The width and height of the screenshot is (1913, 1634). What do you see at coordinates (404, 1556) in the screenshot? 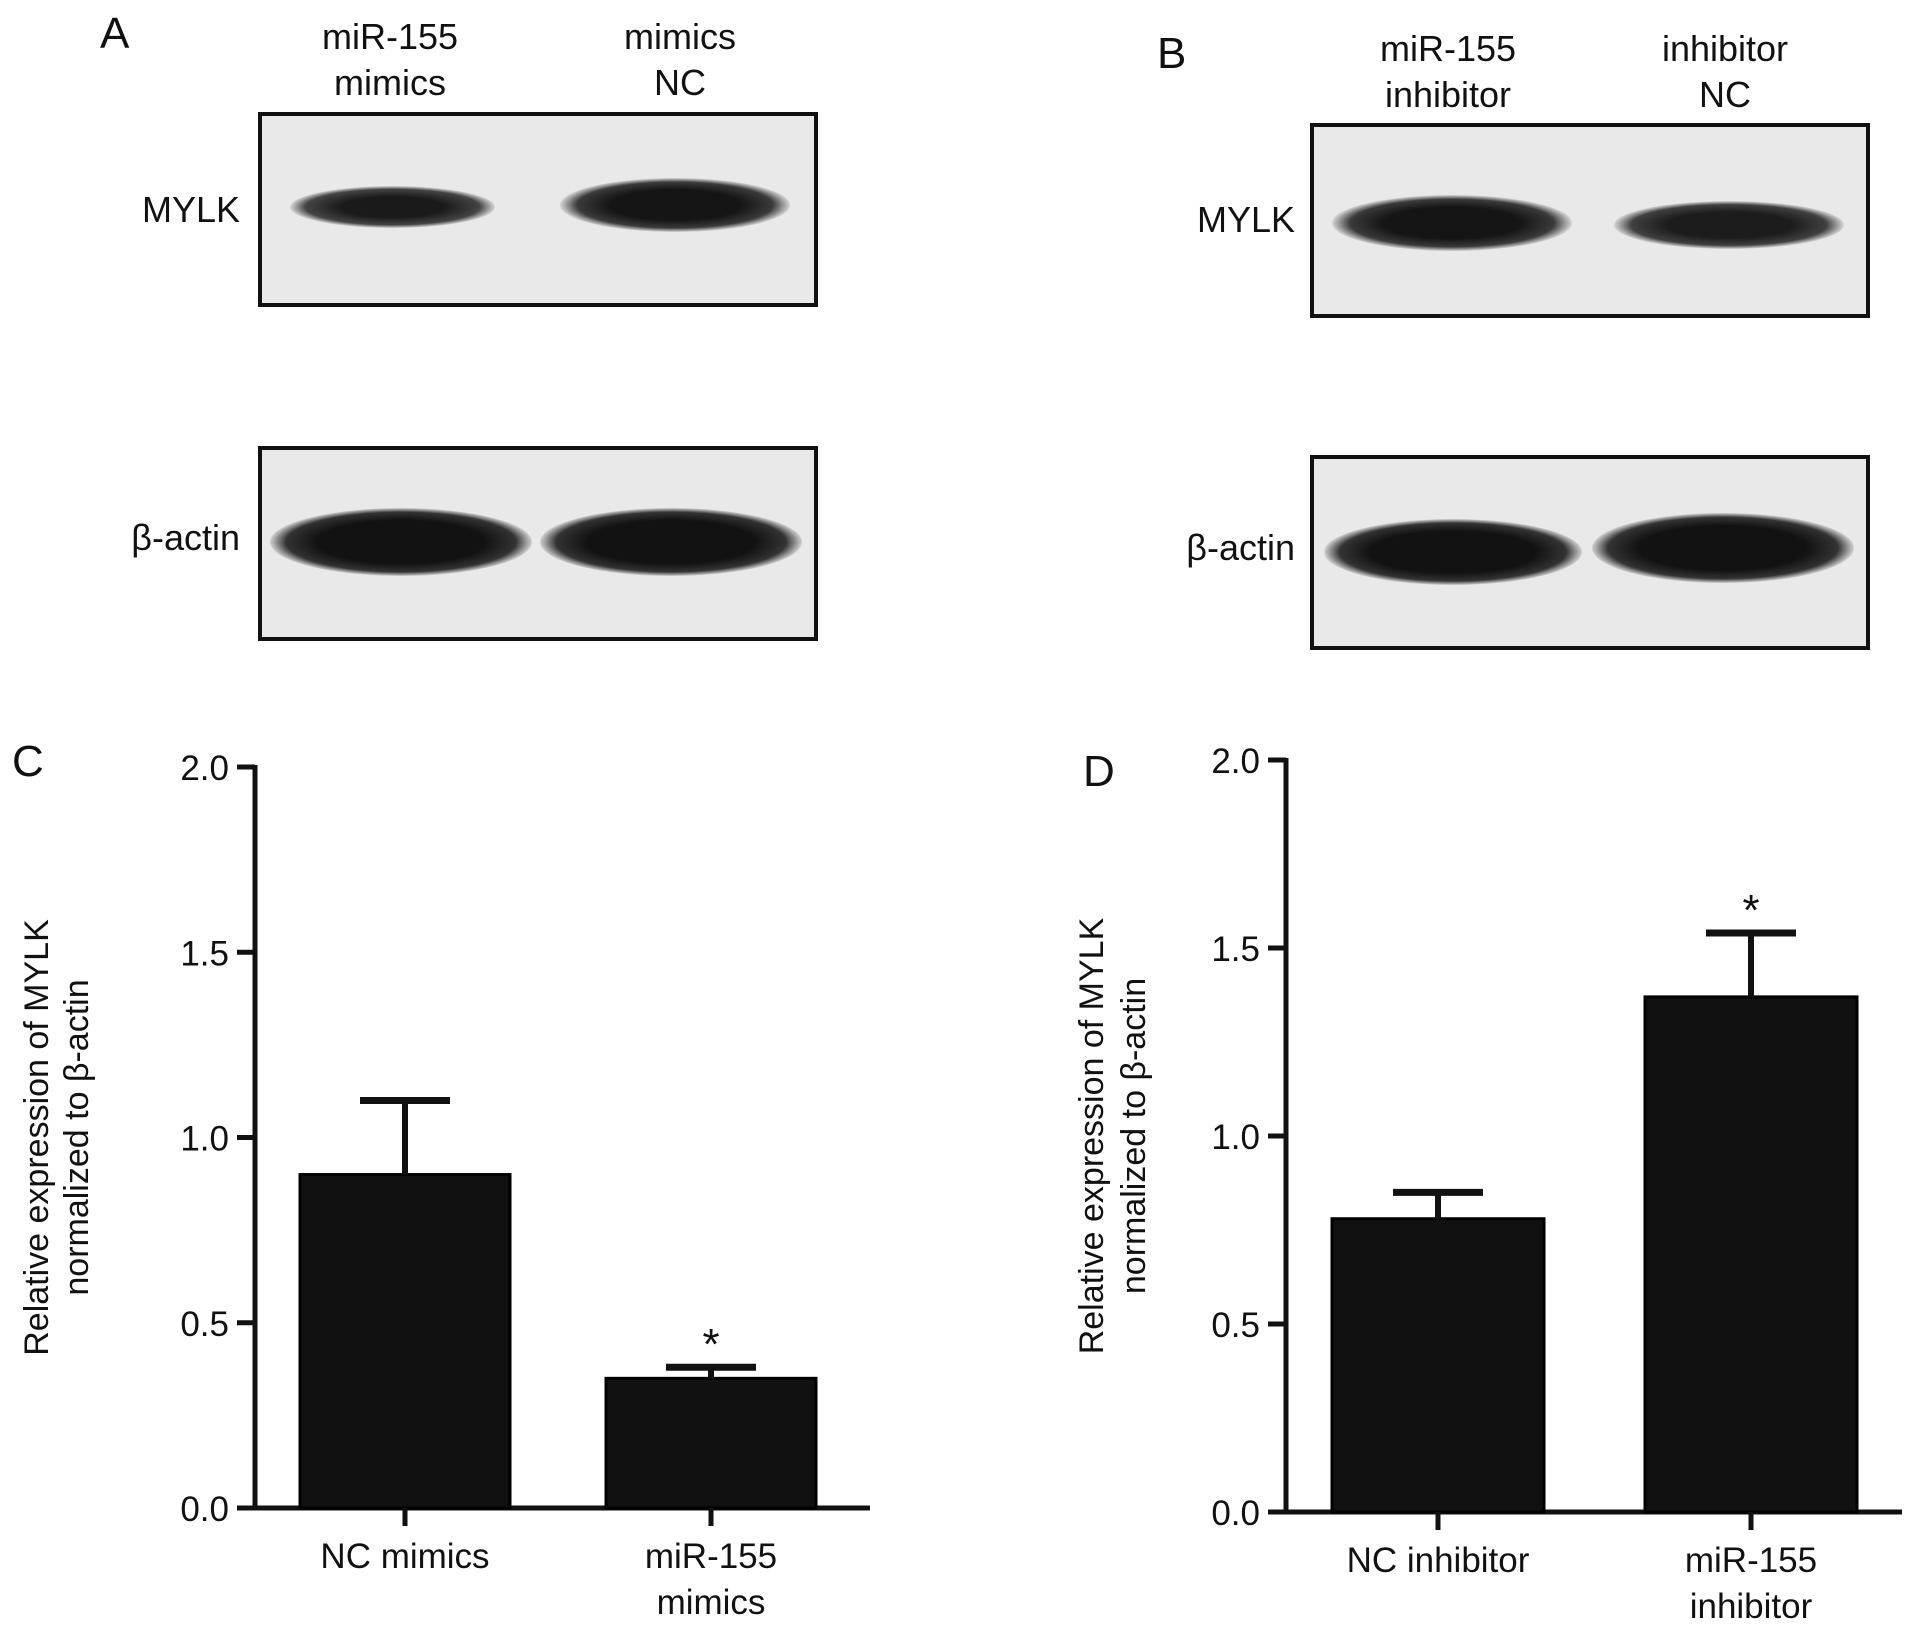
I see `x-tick-label: NC mimics` at bounding box center [404, 1556].